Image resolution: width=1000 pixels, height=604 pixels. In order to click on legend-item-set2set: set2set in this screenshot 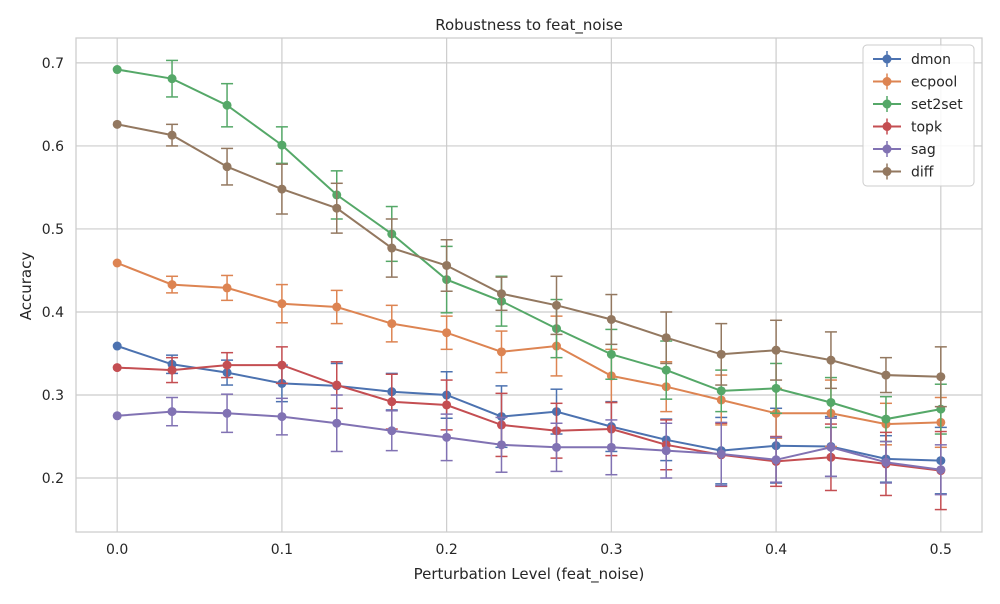, I will do `click(918, 104)`.